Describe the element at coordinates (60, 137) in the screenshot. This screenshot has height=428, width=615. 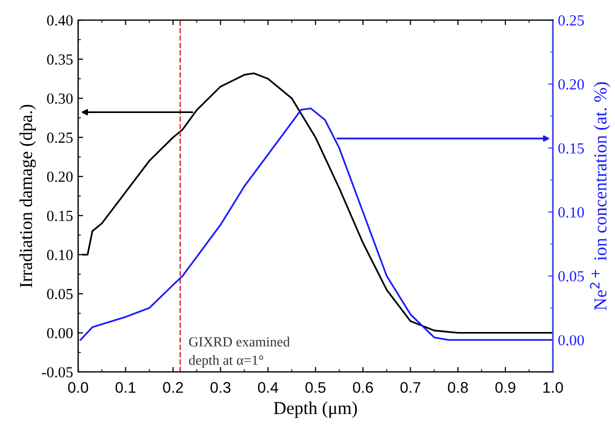
I see `y-tick-label: 0.25` at that location.